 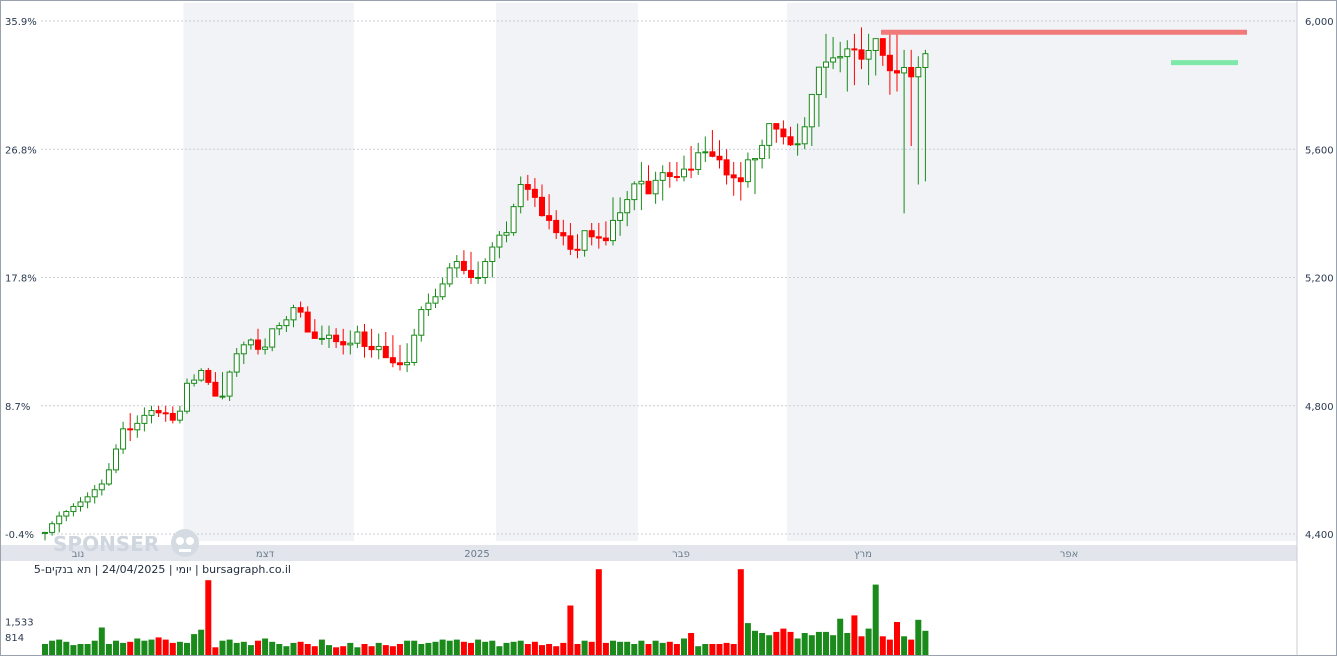 What do you see at coordinates (1319, 150) in the screenshot?
I see `y-tick-right: 5,600` at bounding box center [1319, 150].